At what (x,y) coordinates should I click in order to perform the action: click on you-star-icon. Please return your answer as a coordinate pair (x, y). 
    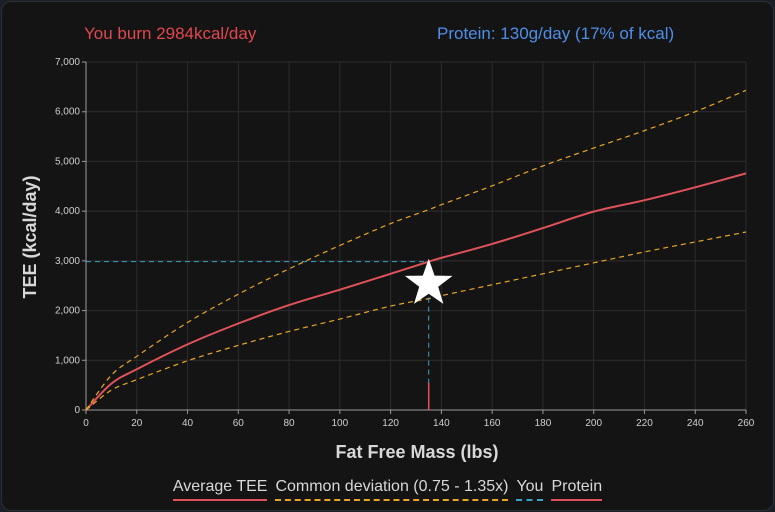
    Looking at the image, I should click on (428, 281).